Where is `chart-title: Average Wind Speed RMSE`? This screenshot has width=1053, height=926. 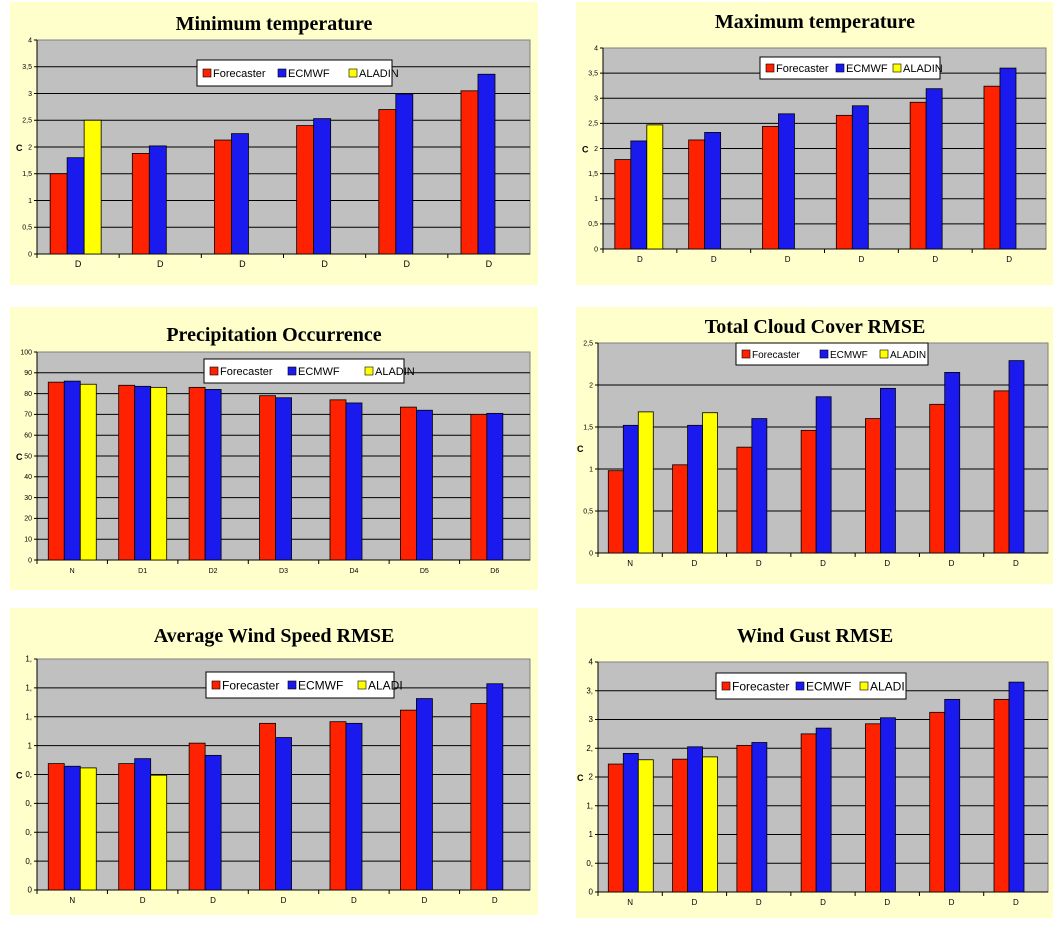 chart-title: Average Wind Speed RMSE is located at coordinates (274, 636).